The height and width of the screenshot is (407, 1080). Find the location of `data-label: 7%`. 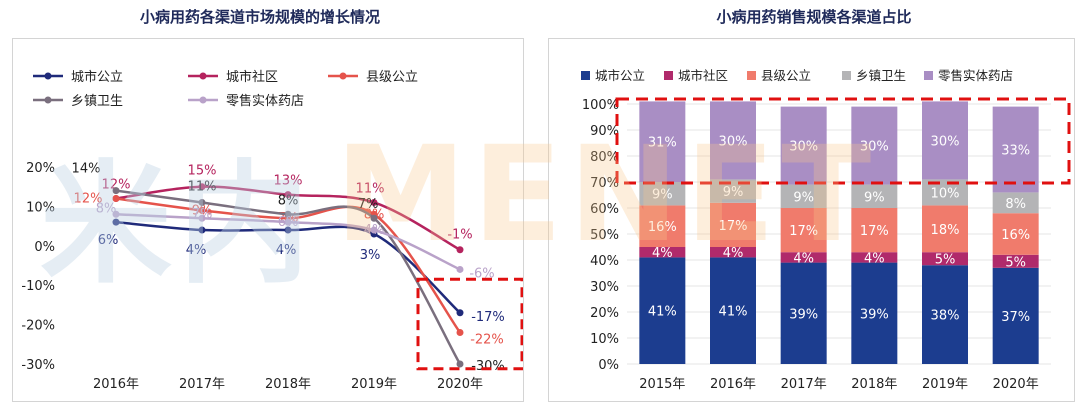

data-label: 7% is located at coordinates (368, 204).